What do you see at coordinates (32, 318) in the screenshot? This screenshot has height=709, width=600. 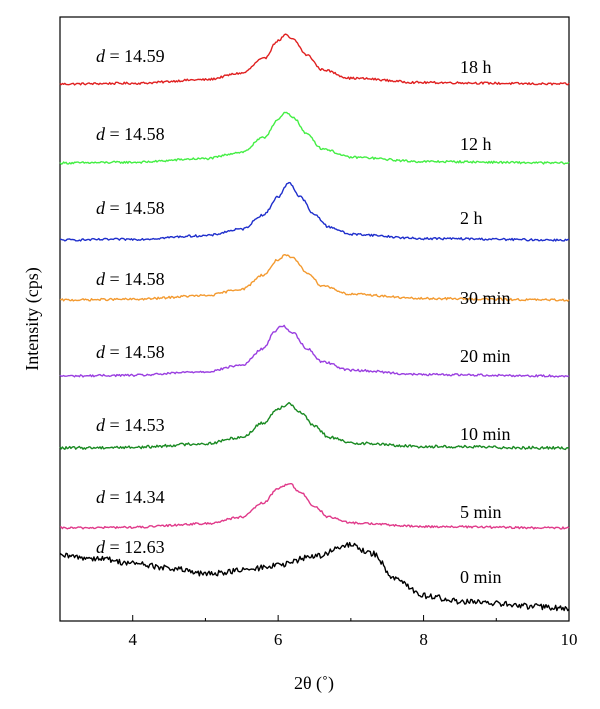 I see `y-axis-label: Intensity (cps)` at bounding box center [32, 318].